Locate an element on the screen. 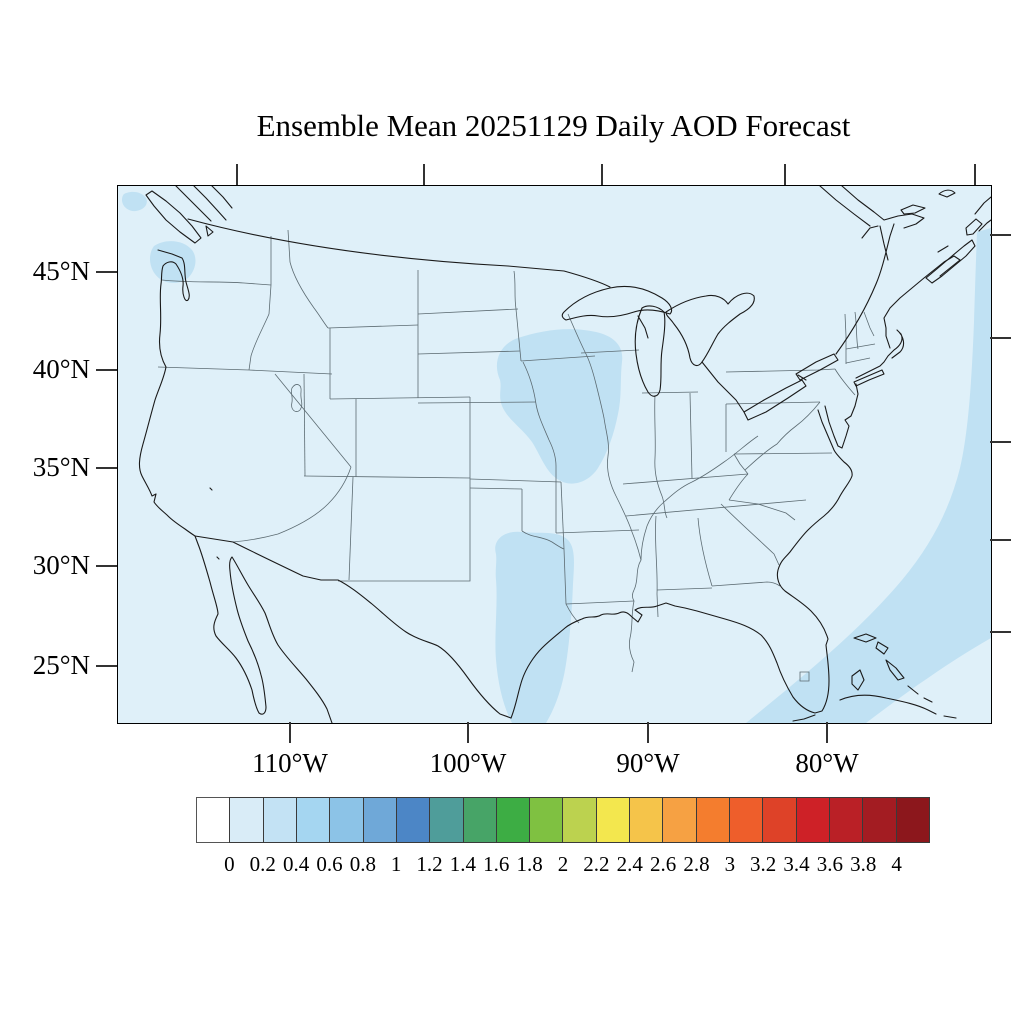  canada-border-49n is located at coordinates (399, 253).